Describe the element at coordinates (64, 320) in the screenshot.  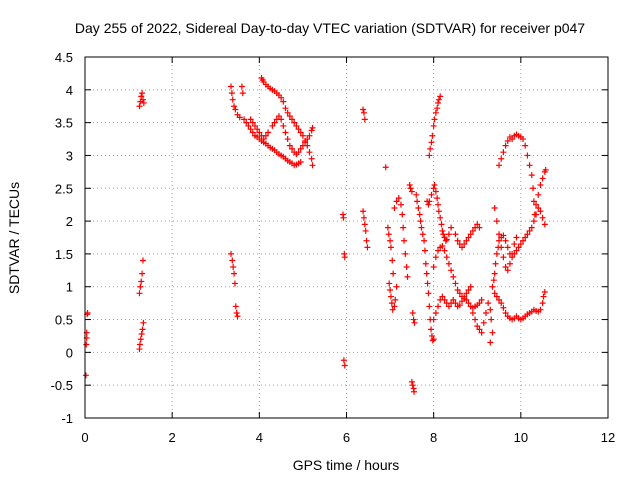
I see `y-tick-label: 0.5` at that location.